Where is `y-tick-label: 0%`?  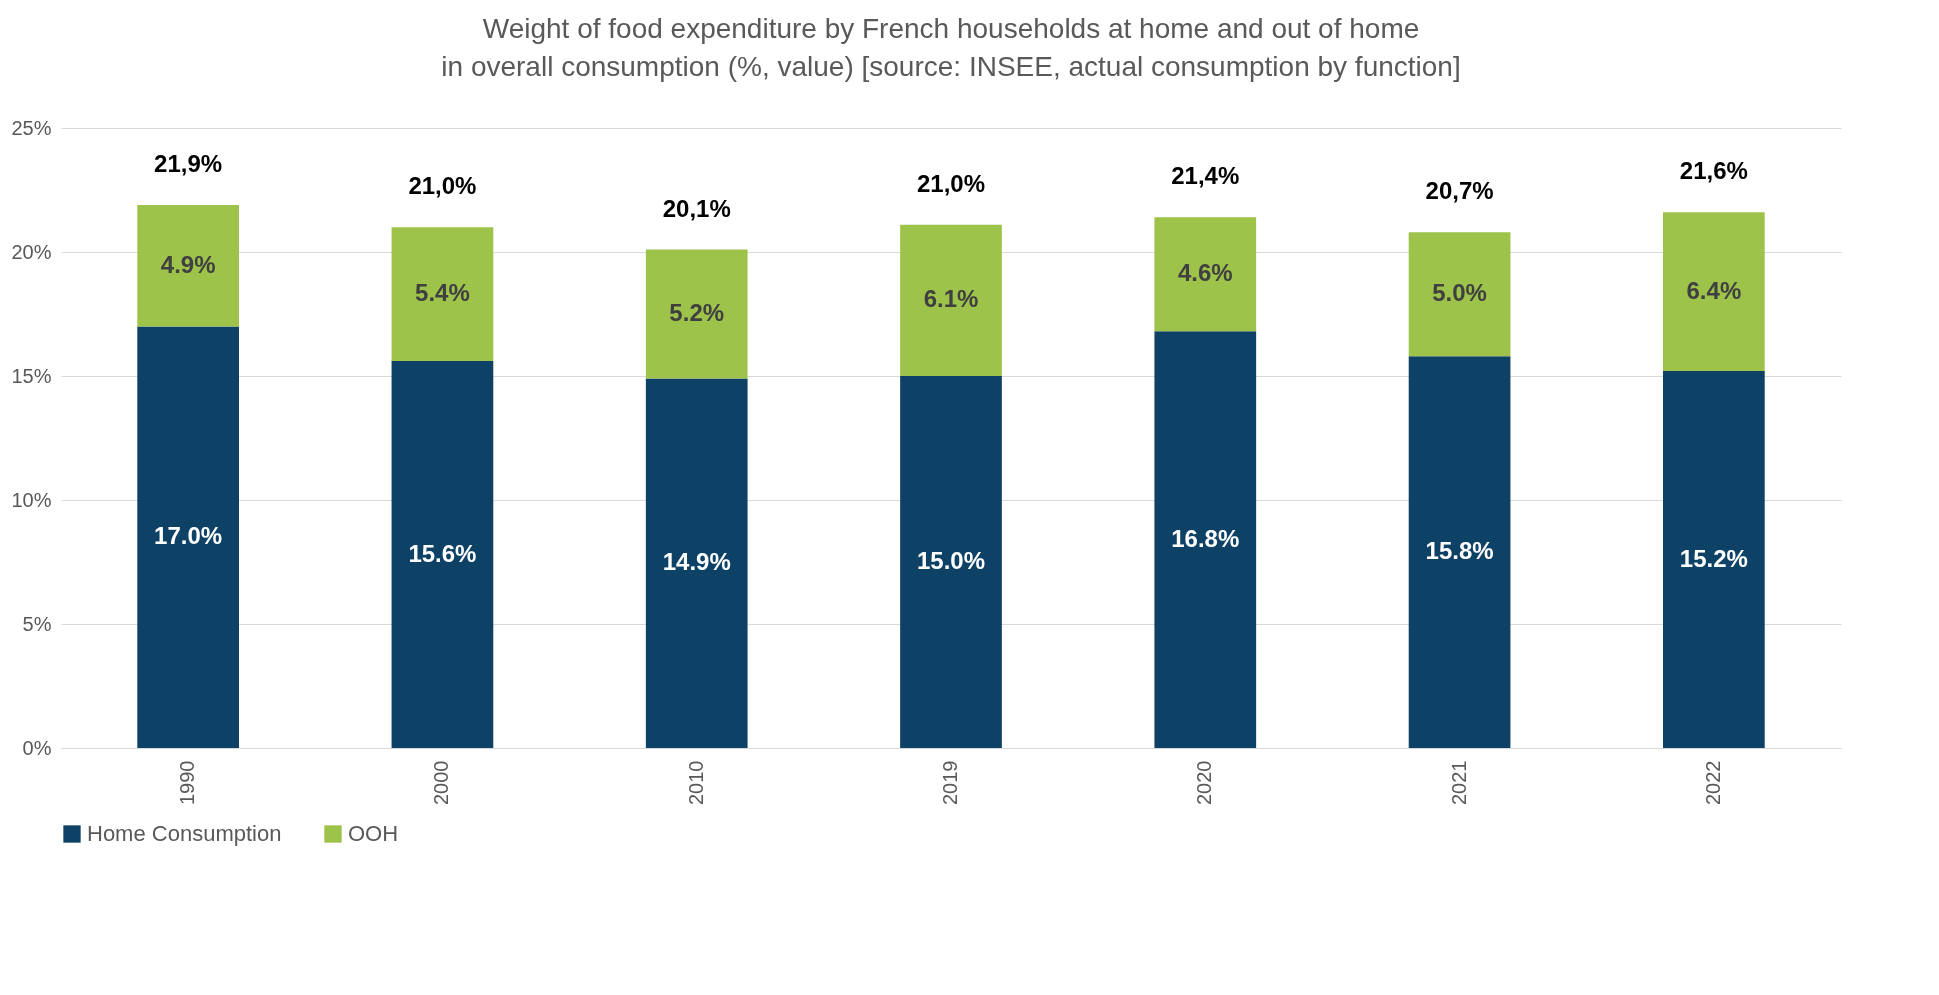
y-tick-label: 0% is located at coordinates (37, 747).